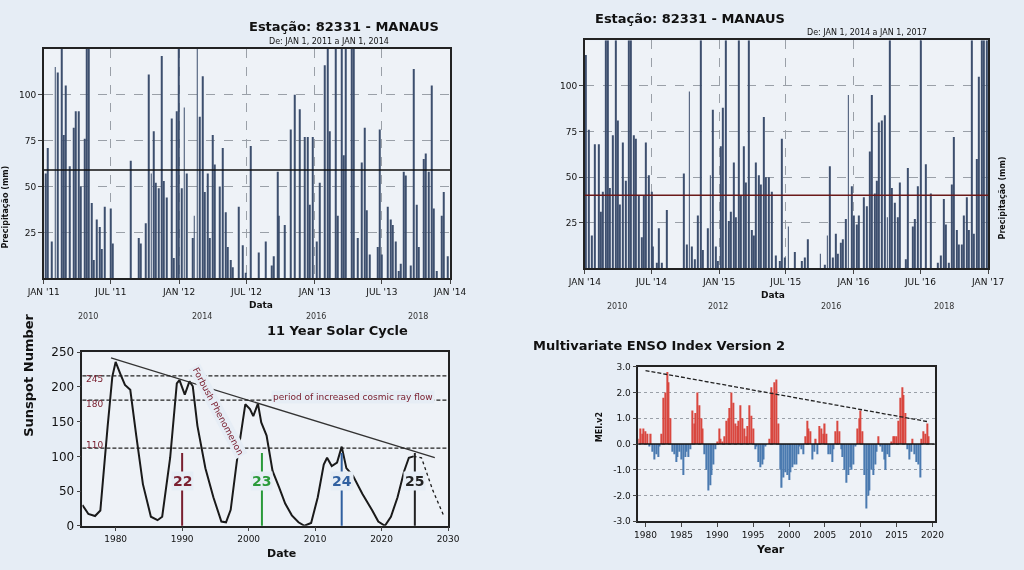  Describe the element at coordinates (770, 549) in the screenshot. I see `x-axis-title: Year` at that location.